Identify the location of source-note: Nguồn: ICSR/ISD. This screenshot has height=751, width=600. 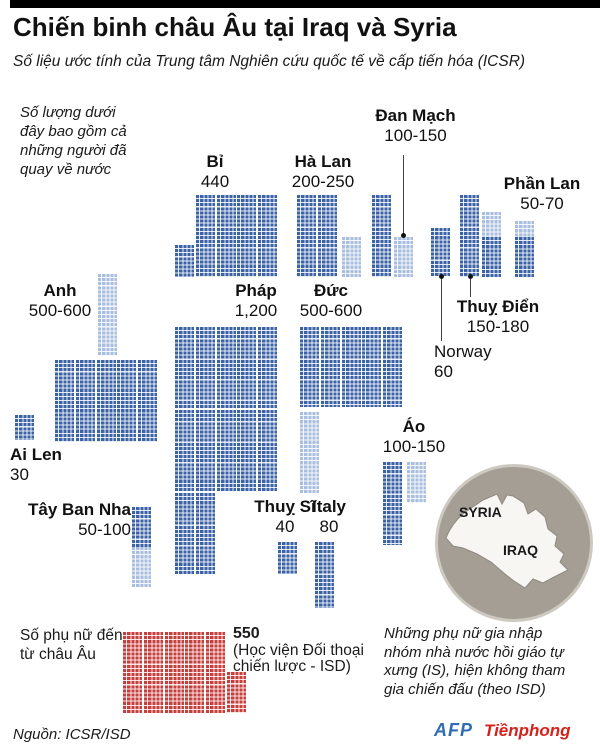
(72, 734).